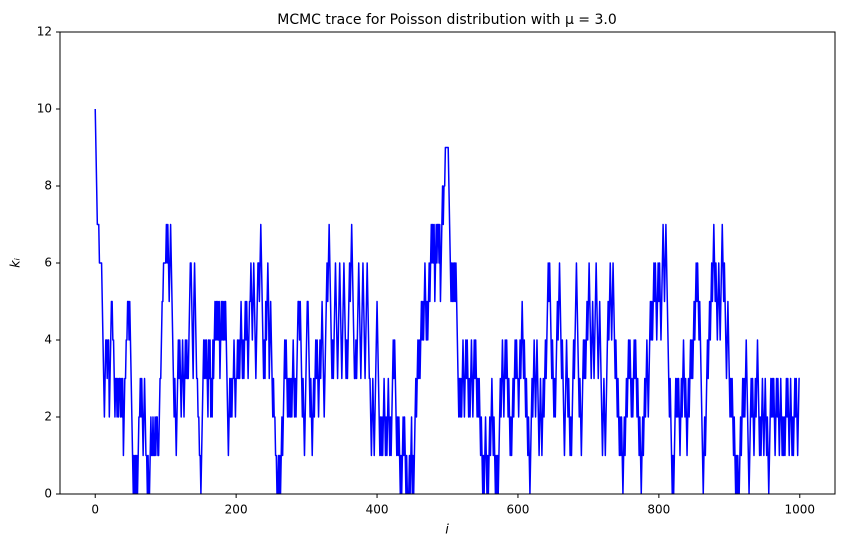 The width and height of the screenshot is (845, 548). I want to click on y-tick-label: 8, so click(48, 186).